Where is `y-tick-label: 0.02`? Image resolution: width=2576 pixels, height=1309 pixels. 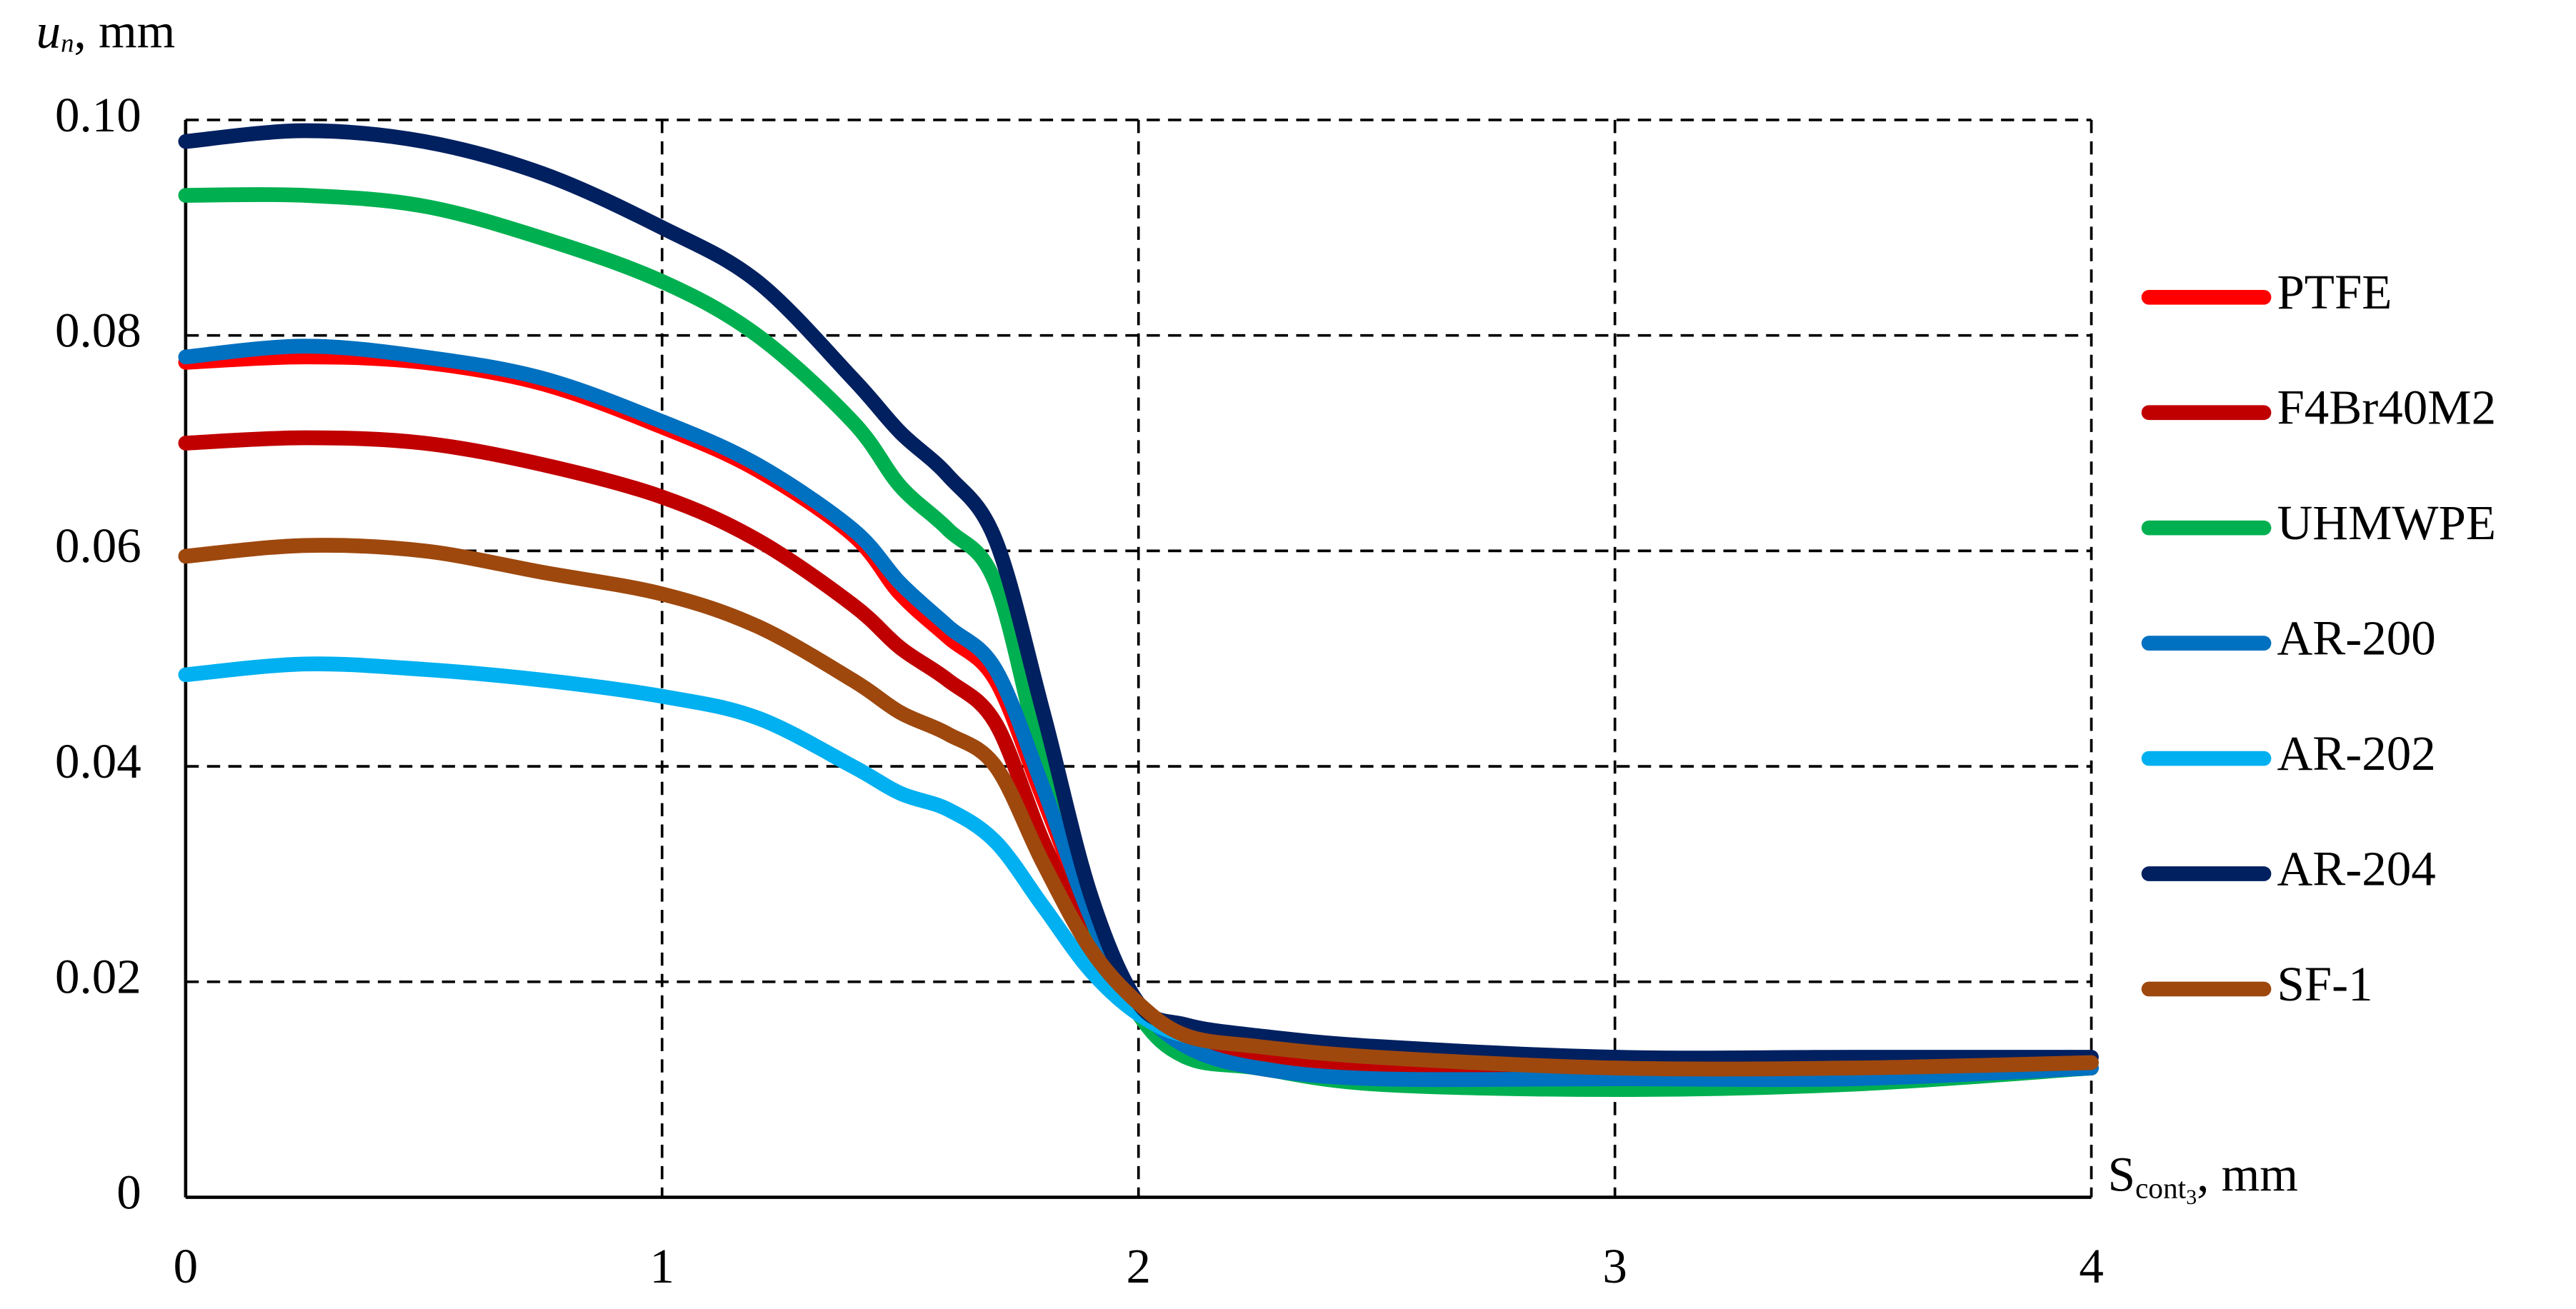
y-tick-label: 0.02 is located at coordinates (98, 977).